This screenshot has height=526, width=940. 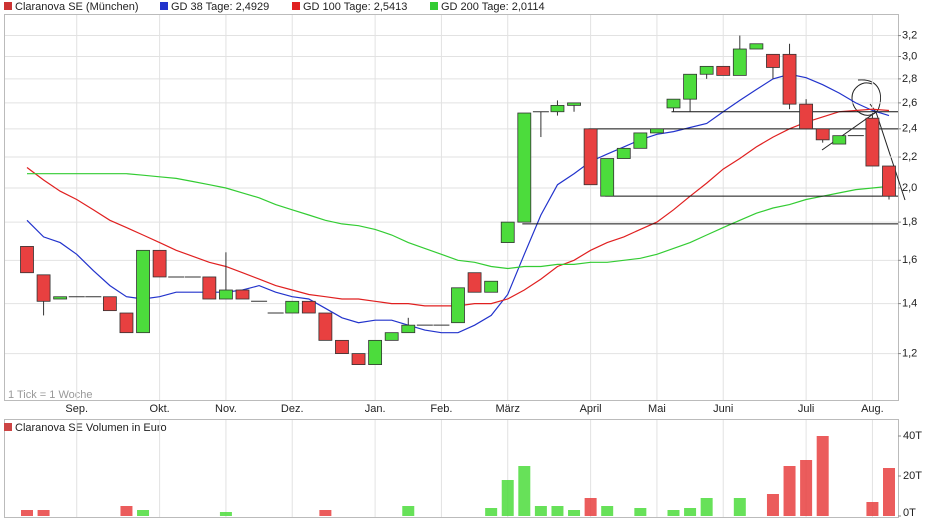 What do you see at coordinates (50, 395) in the screenshot?
I see `tick-note: 1 Tick = 1 Woche` at bounding box center [50, 395].